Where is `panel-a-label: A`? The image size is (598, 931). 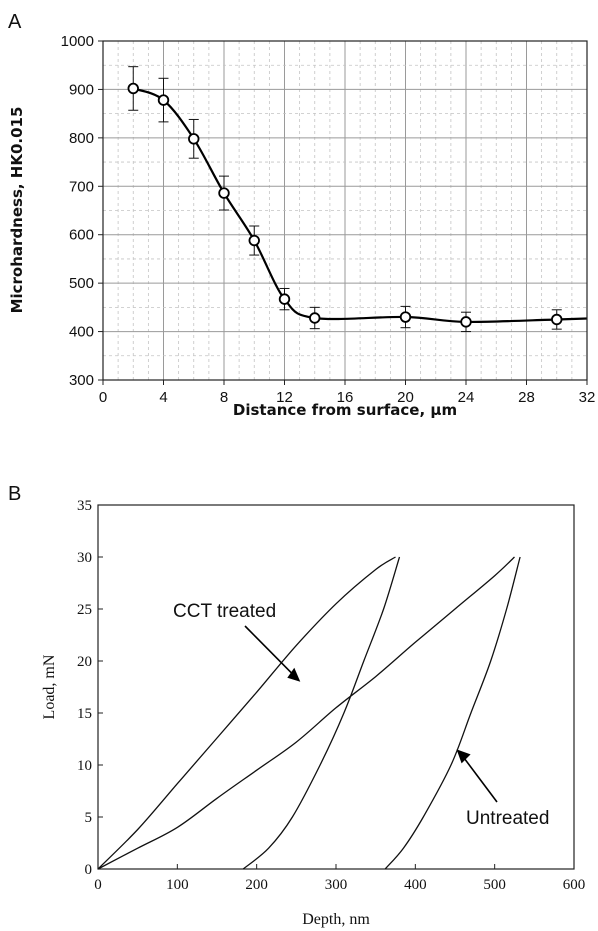 panel-a-label: A is located at coordinates (15, 22).